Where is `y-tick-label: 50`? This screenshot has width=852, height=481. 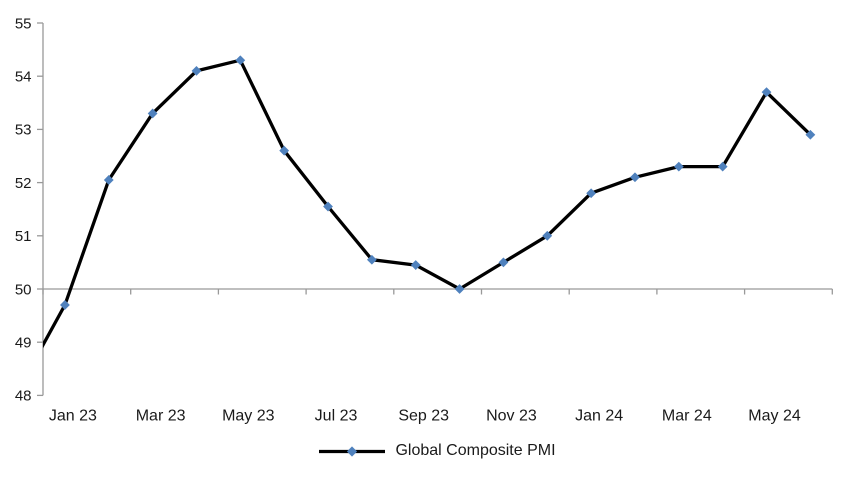 y-tick-label: 50 is located at coordinates (23, 289).